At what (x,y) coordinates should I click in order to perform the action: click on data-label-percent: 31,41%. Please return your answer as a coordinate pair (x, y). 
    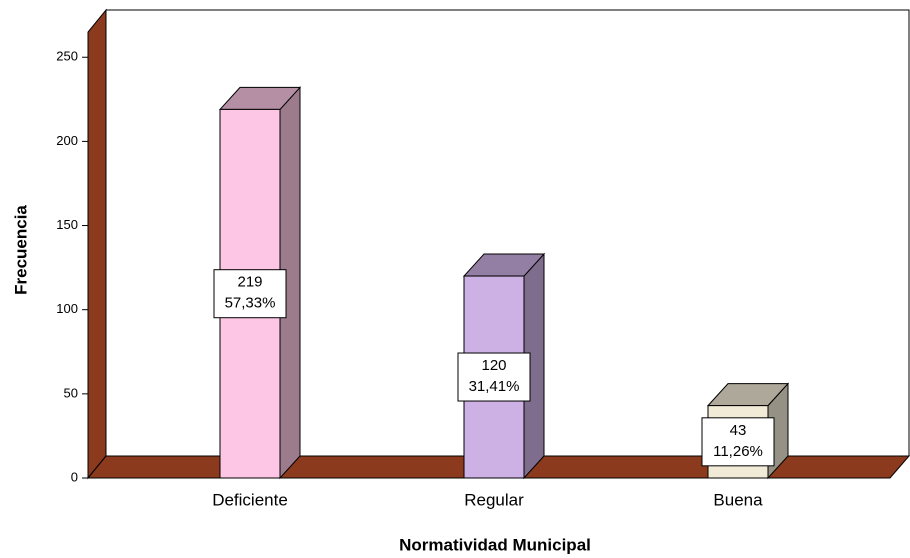
    Looking at the image, I should click on (494, 386).